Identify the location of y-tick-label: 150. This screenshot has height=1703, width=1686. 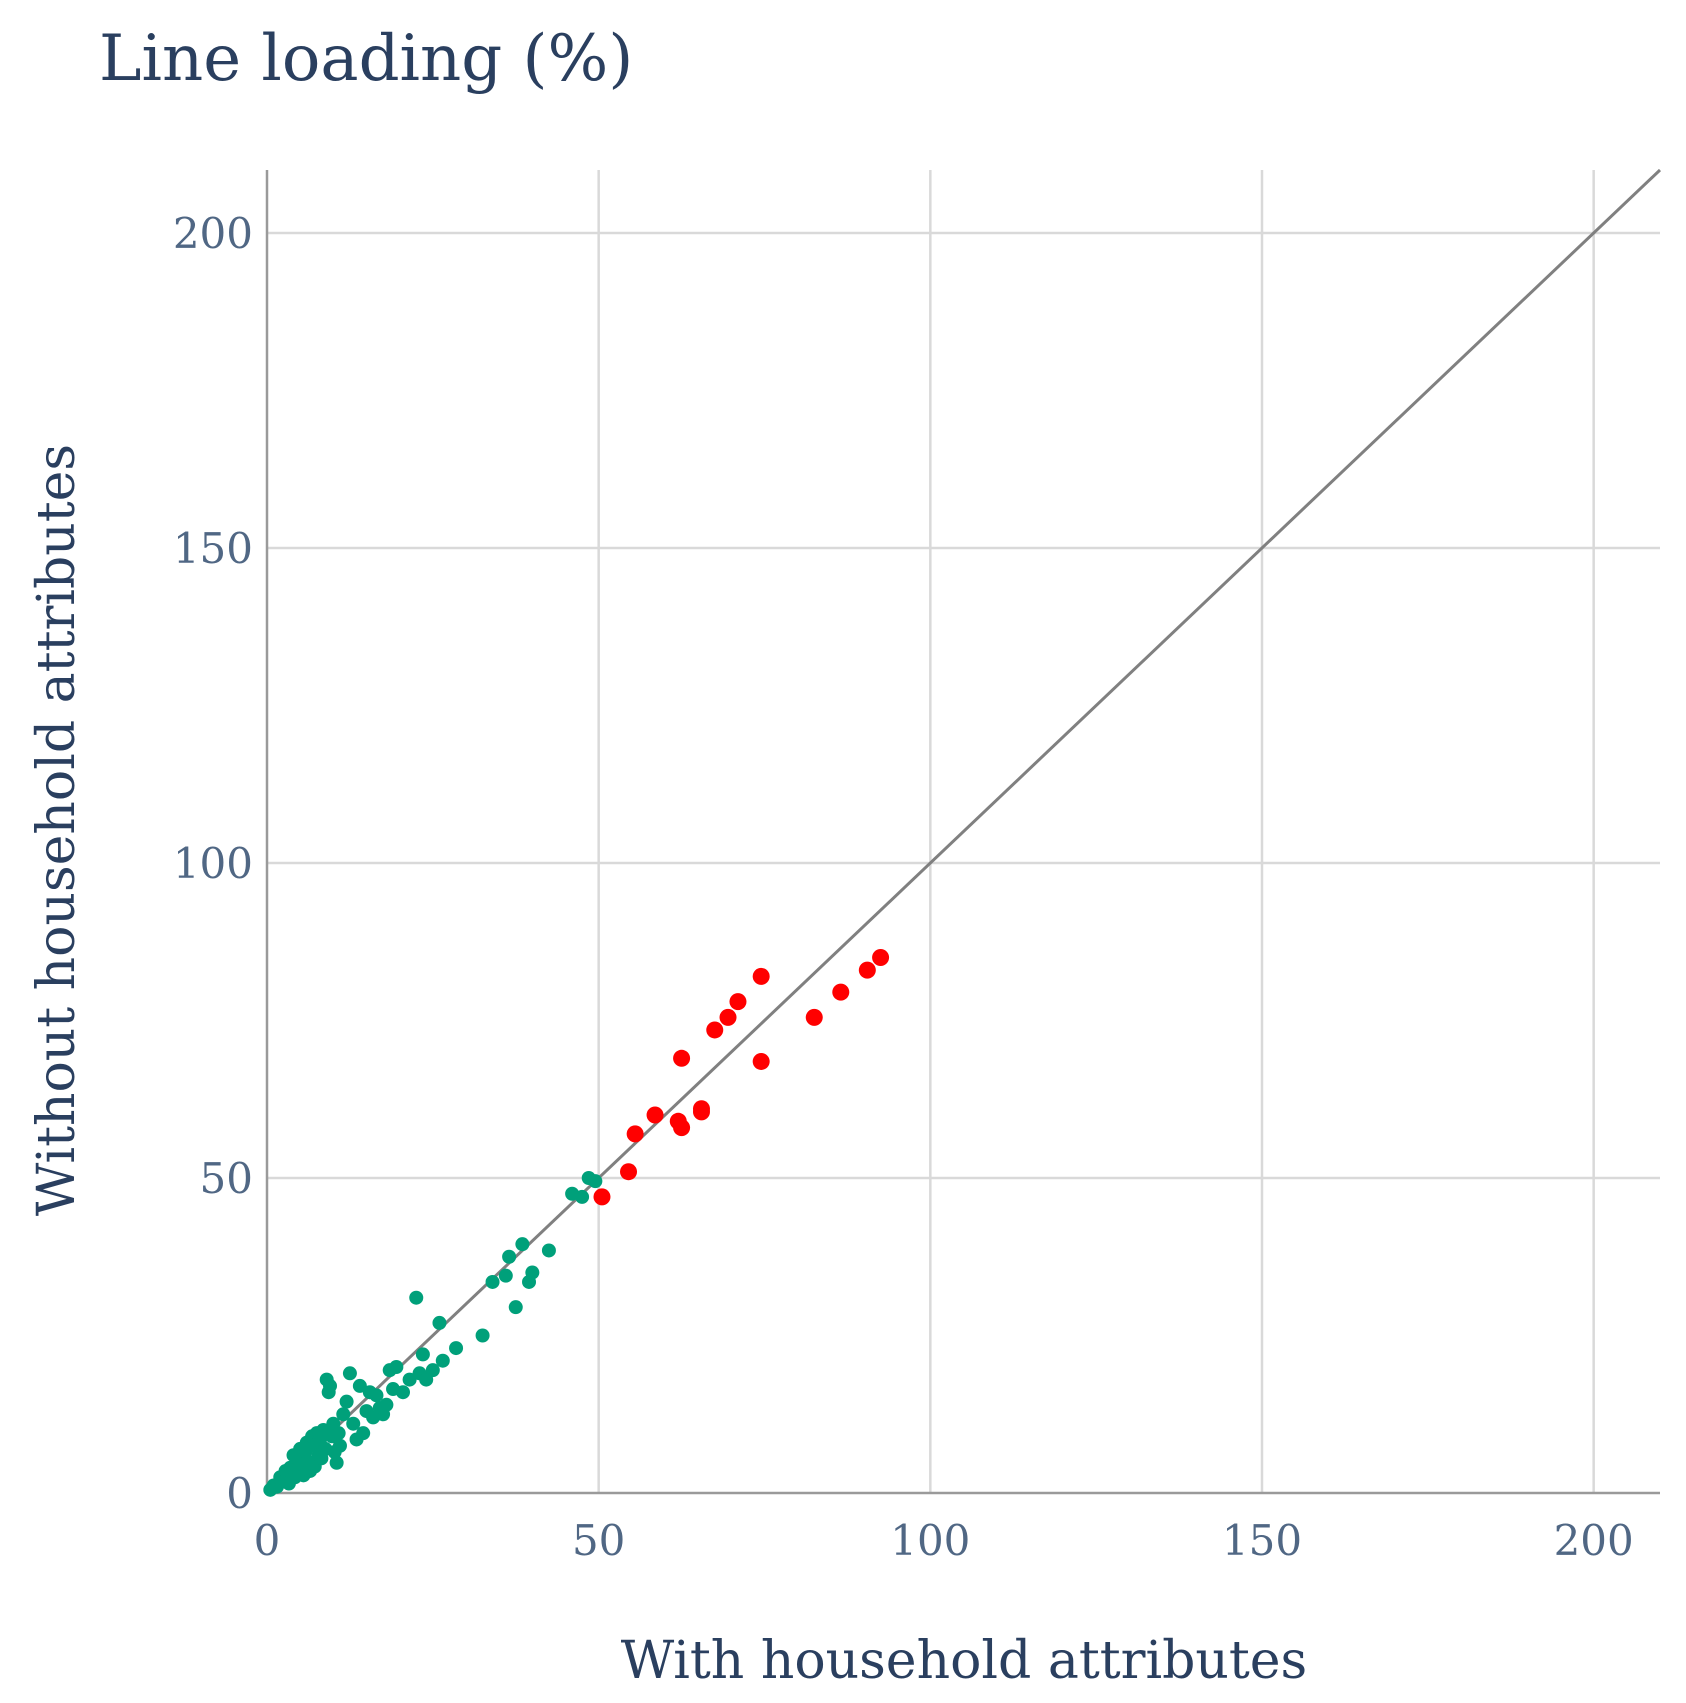
(213, 548).